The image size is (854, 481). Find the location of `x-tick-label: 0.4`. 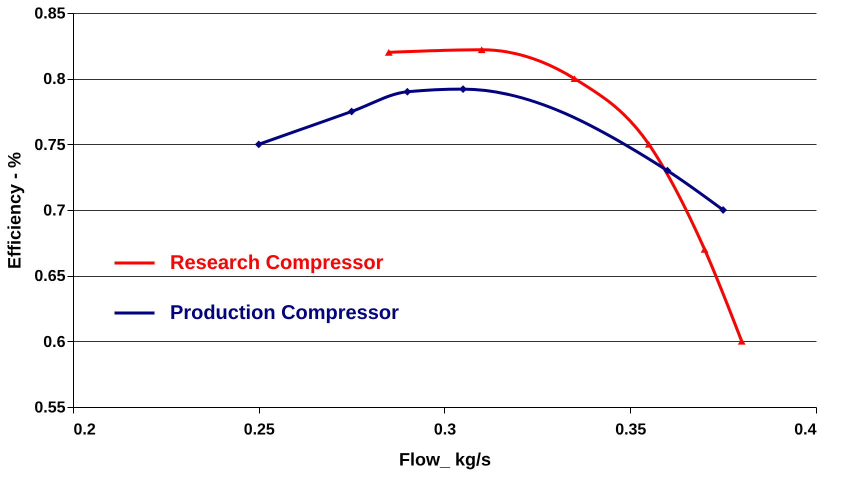

x-tick-label: 0.4 is located at coordinates (805, 430).